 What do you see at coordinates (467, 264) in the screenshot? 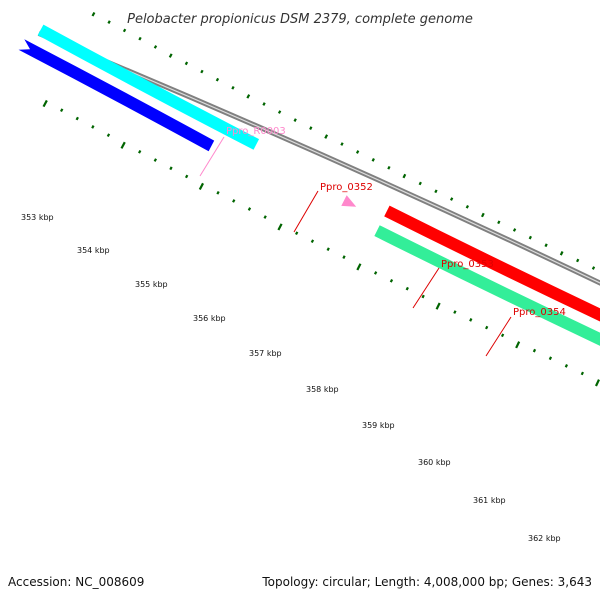
I see `label-ppro-0353: Ppro_0353` at bounding box center [467, 264].